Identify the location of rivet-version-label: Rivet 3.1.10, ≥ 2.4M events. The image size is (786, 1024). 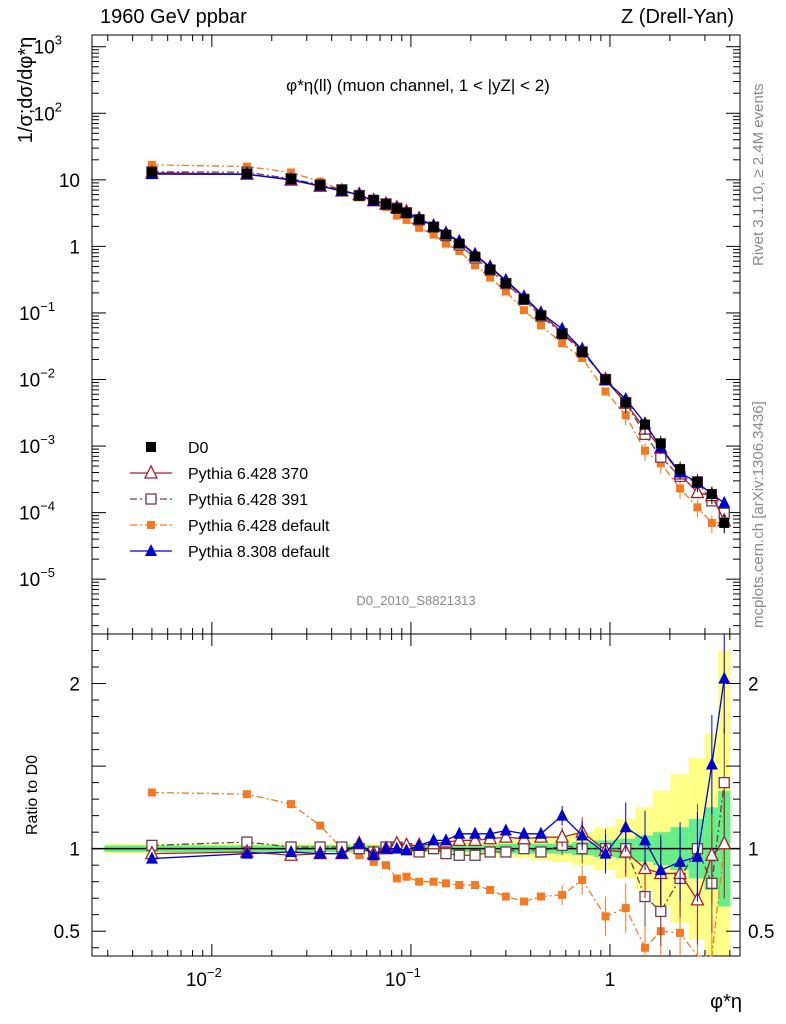
(758, 175).